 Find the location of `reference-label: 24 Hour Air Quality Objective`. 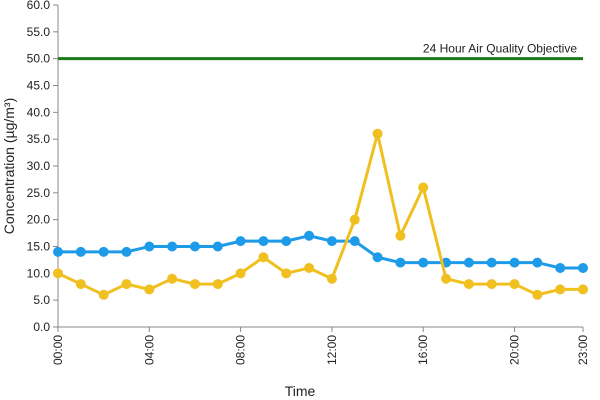

reference-label: 24 Hour Air Quality Objective is located at coordinates (500, 49).